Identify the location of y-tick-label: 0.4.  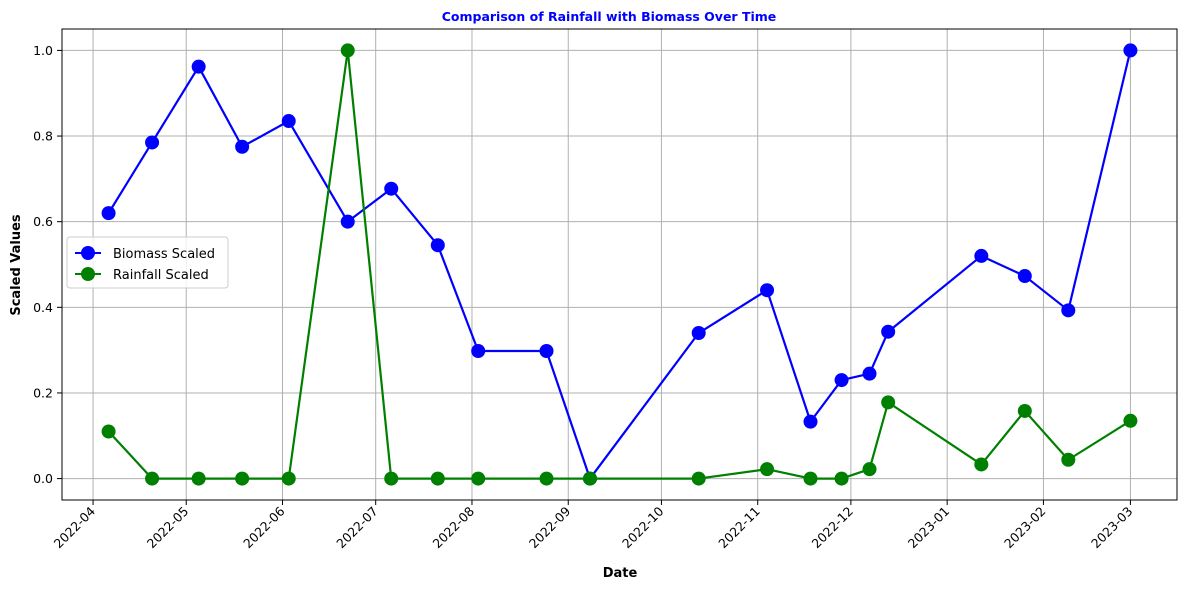
(43, 307).